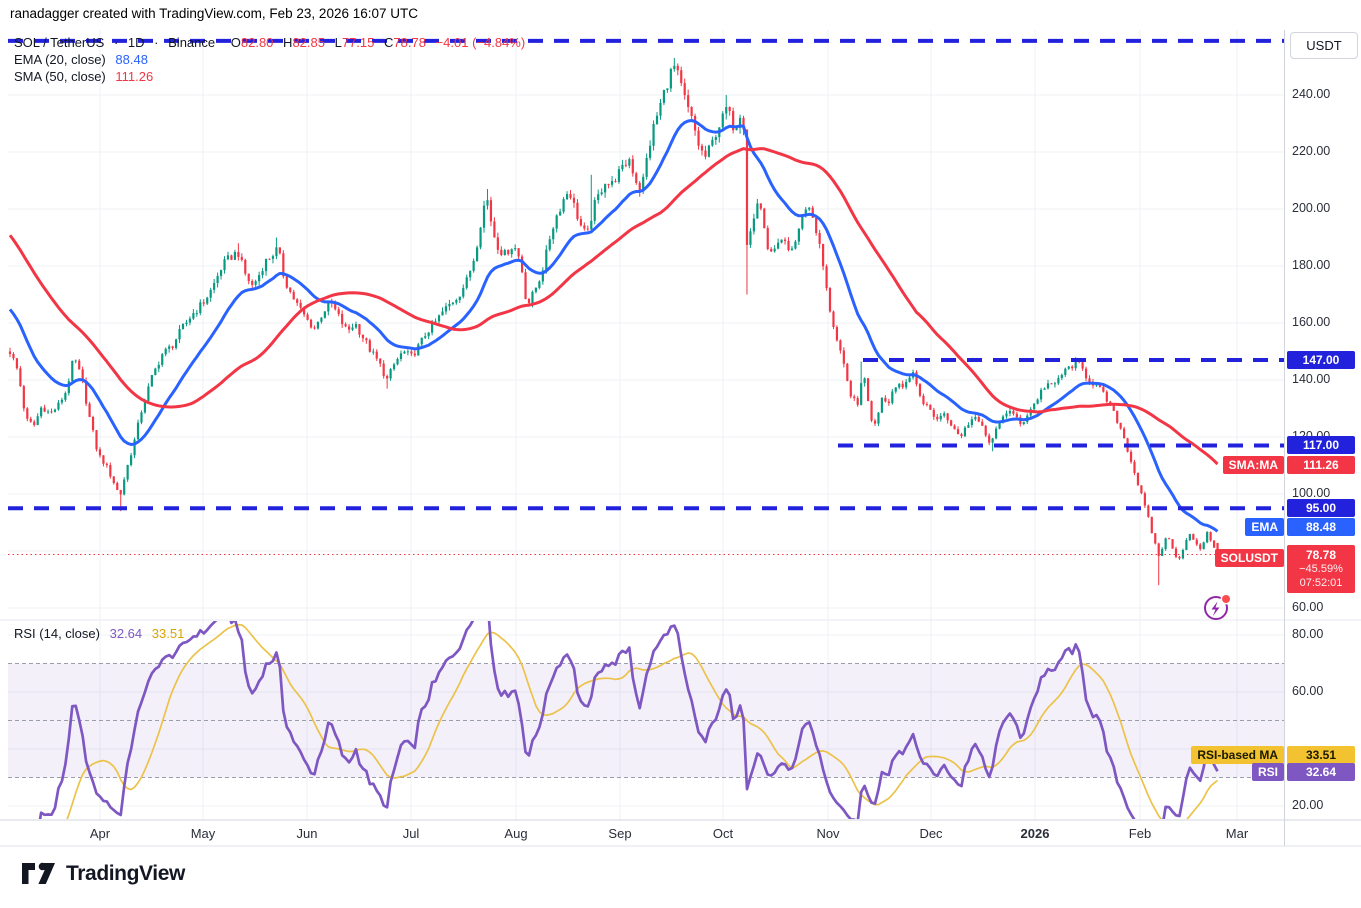  What do you see at coordinates (308, 42) in the screenshot?
I see `high-value: 82.85` at bounding box center [308, 42].